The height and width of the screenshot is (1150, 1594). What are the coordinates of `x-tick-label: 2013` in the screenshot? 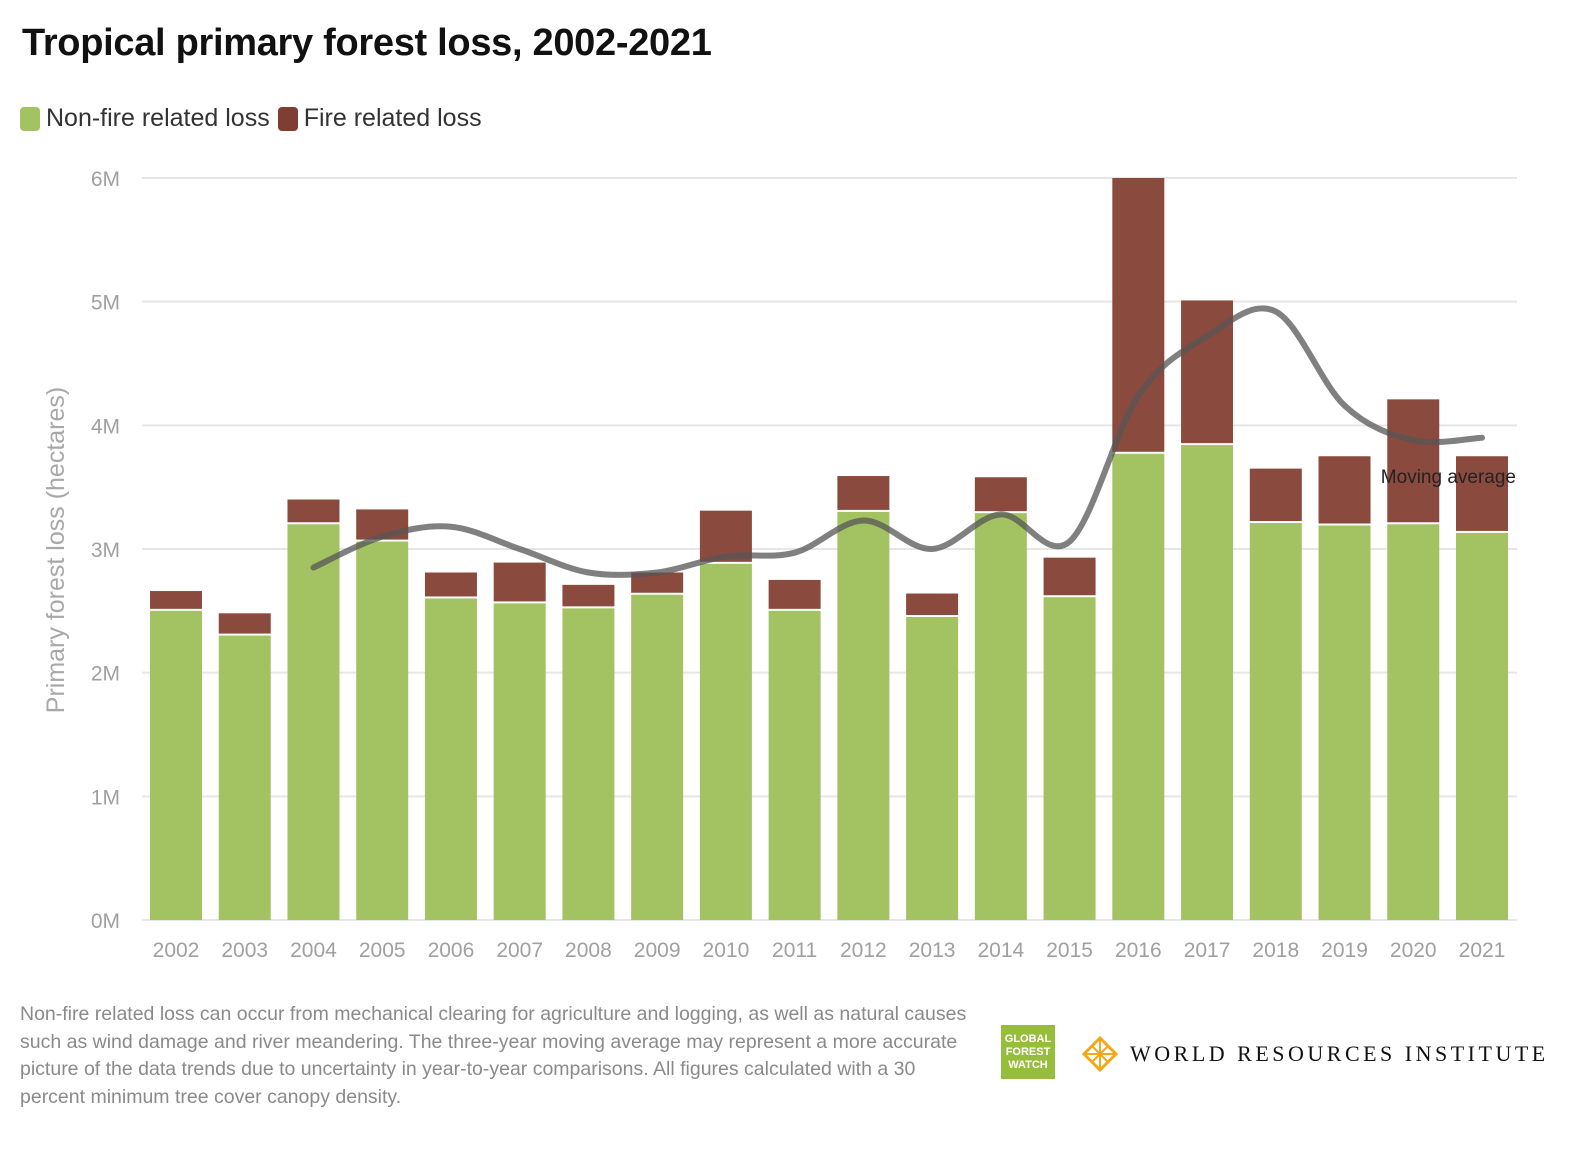 It's located at (932, 950).